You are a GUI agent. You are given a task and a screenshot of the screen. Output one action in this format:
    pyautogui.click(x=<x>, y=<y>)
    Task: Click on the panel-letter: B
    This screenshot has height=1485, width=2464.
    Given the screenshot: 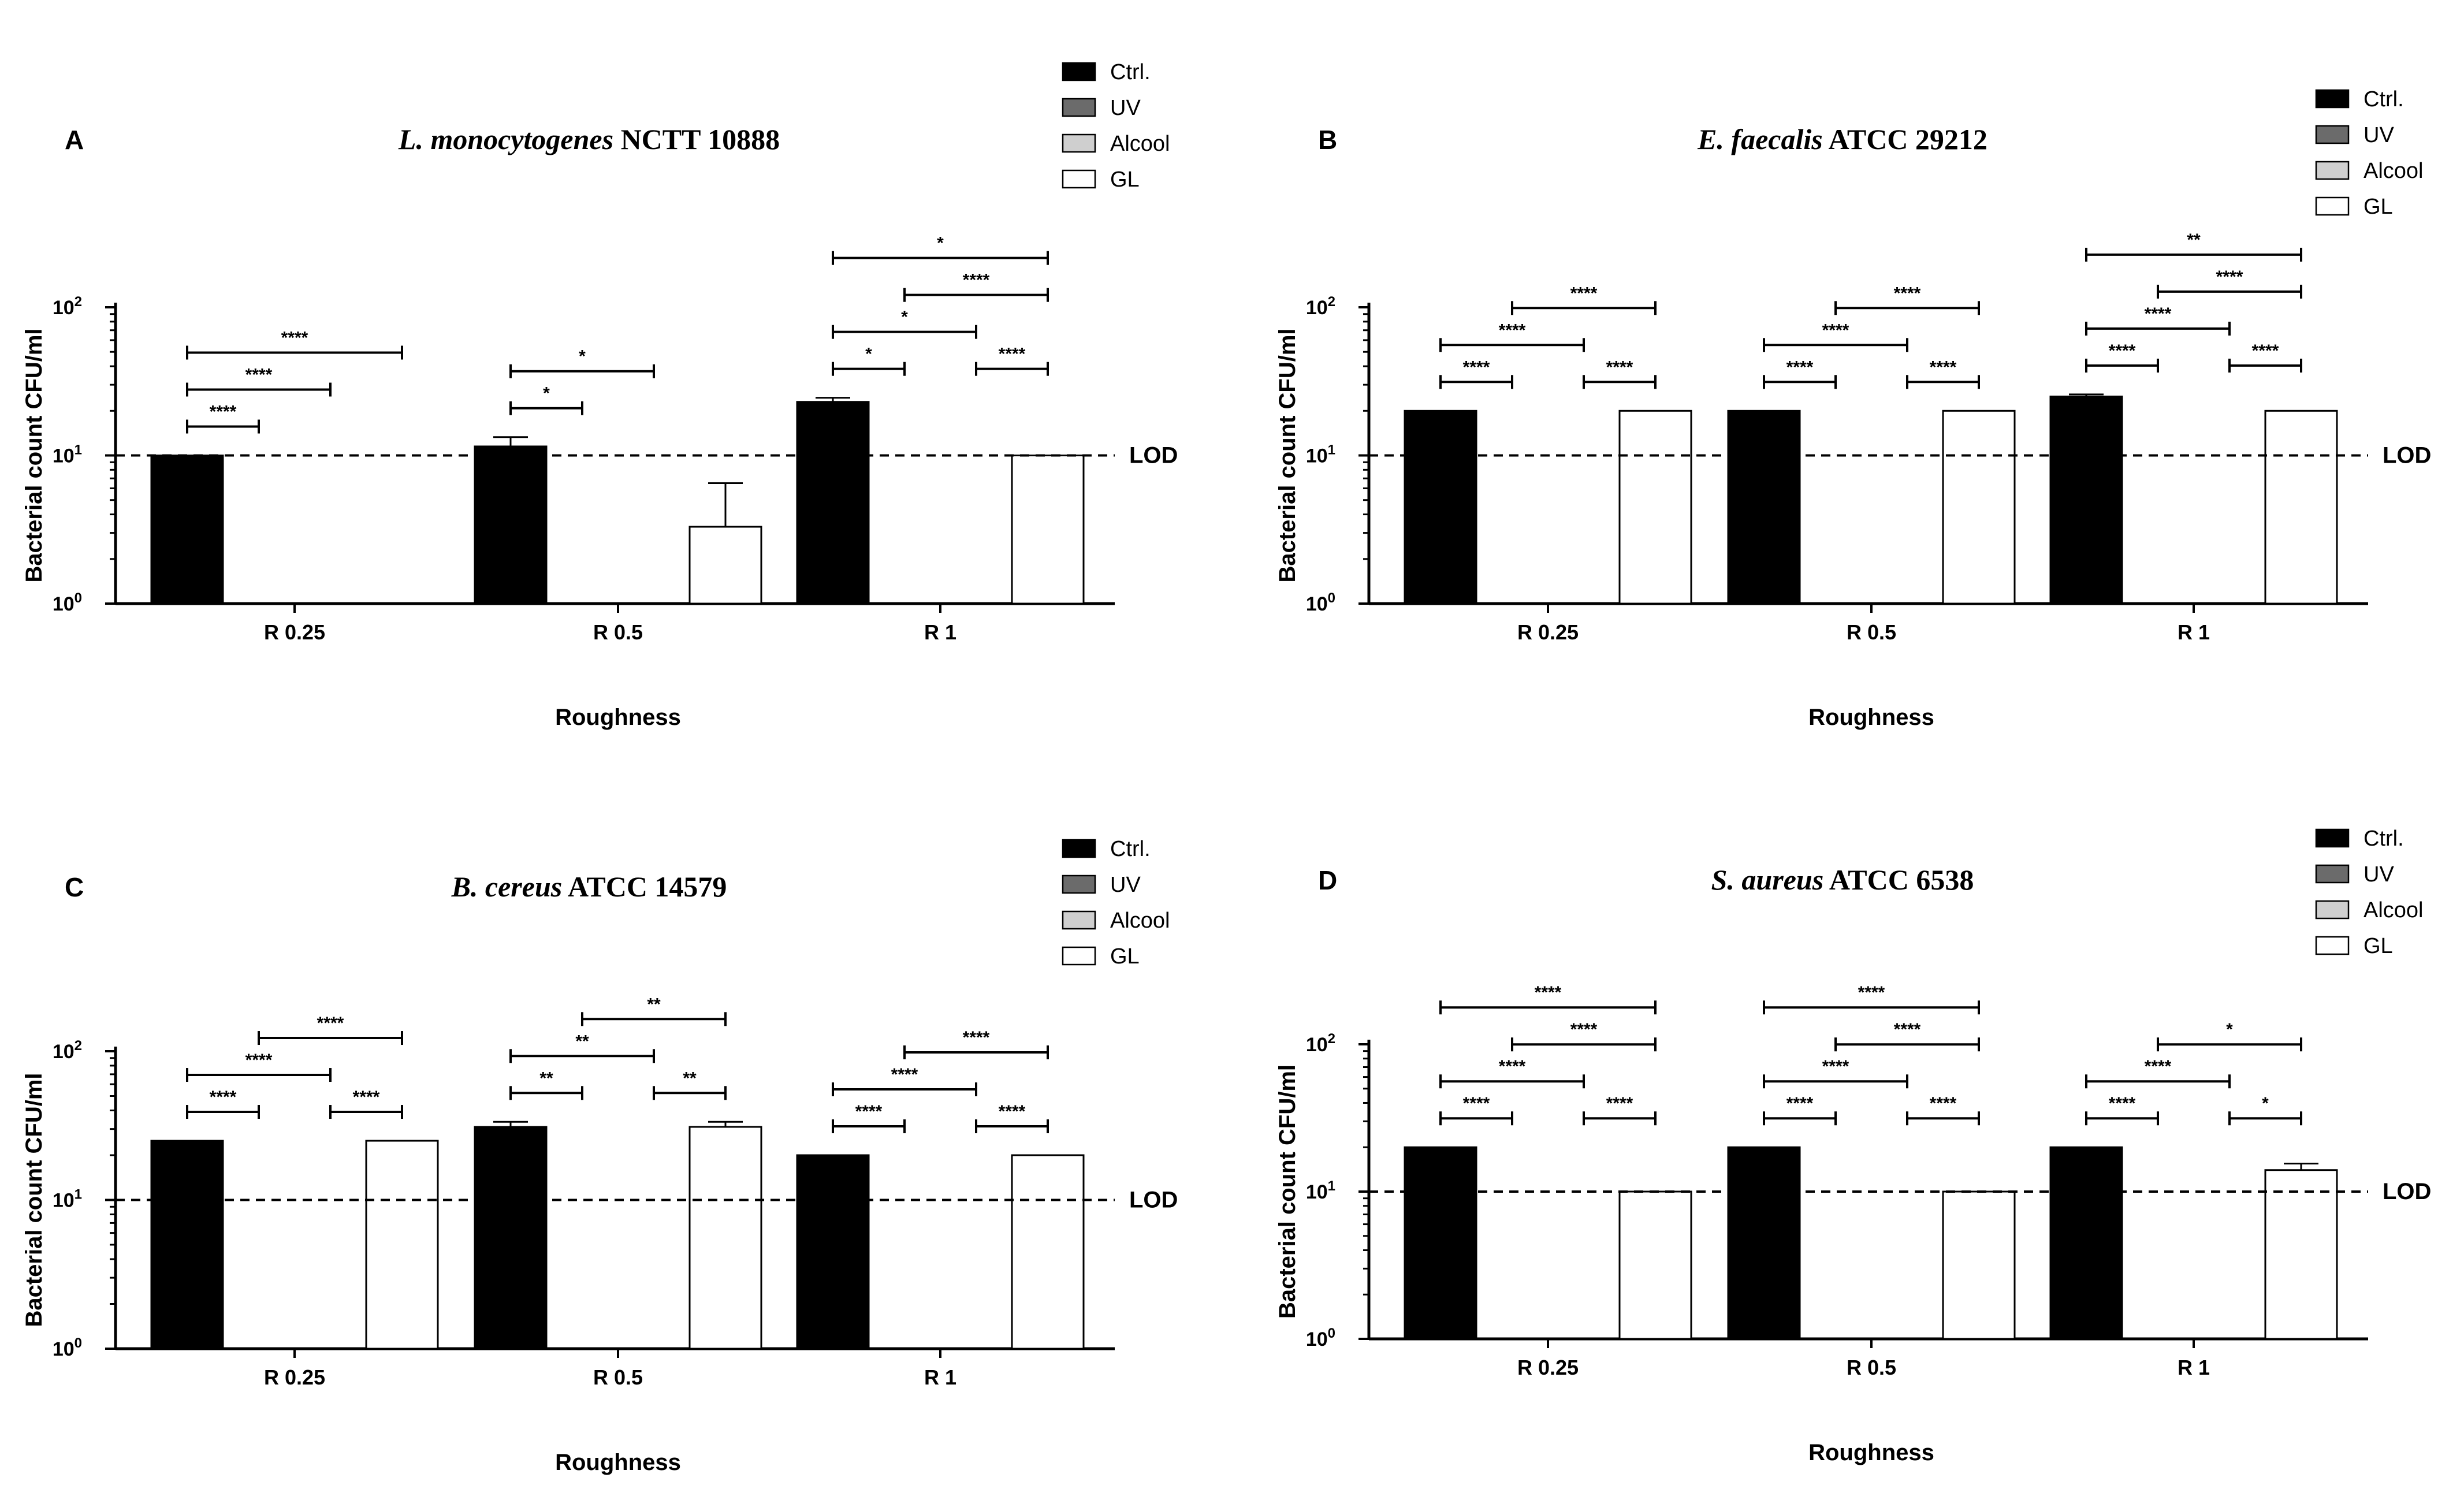 What is the action you would take?
    pyautogui.click(x=1328, y=140)
    